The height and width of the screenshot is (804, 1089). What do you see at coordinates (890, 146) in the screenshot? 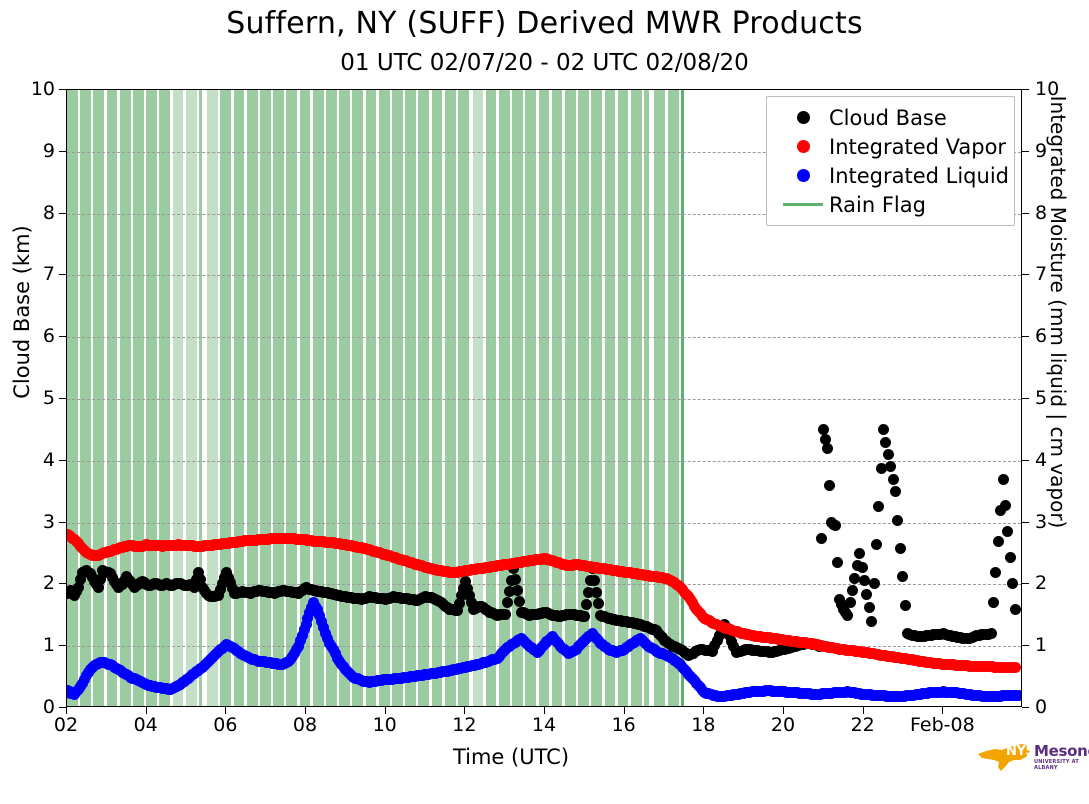
I see `legend-item-integrated-vapor: Integrated Vapor` at bounding box center [890, 146].